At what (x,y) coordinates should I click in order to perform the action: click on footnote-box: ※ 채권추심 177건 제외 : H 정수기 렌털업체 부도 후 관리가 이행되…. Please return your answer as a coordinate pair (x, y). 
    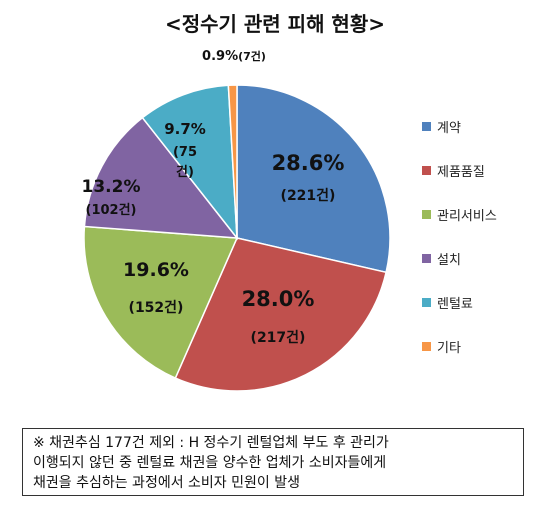
    Looking at the image, I should click on (273, 462).